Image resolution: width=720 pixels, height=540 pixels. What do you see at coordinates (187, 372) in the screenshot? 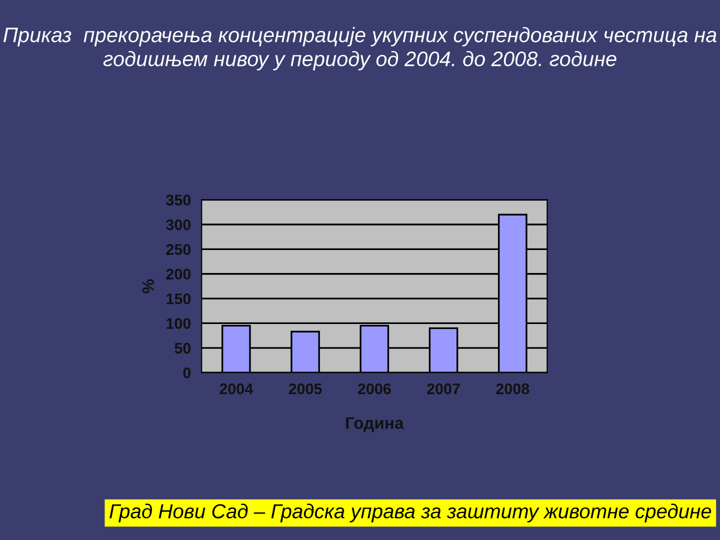
I see `y-tick-label: 0` at bounding box center [187, 372].